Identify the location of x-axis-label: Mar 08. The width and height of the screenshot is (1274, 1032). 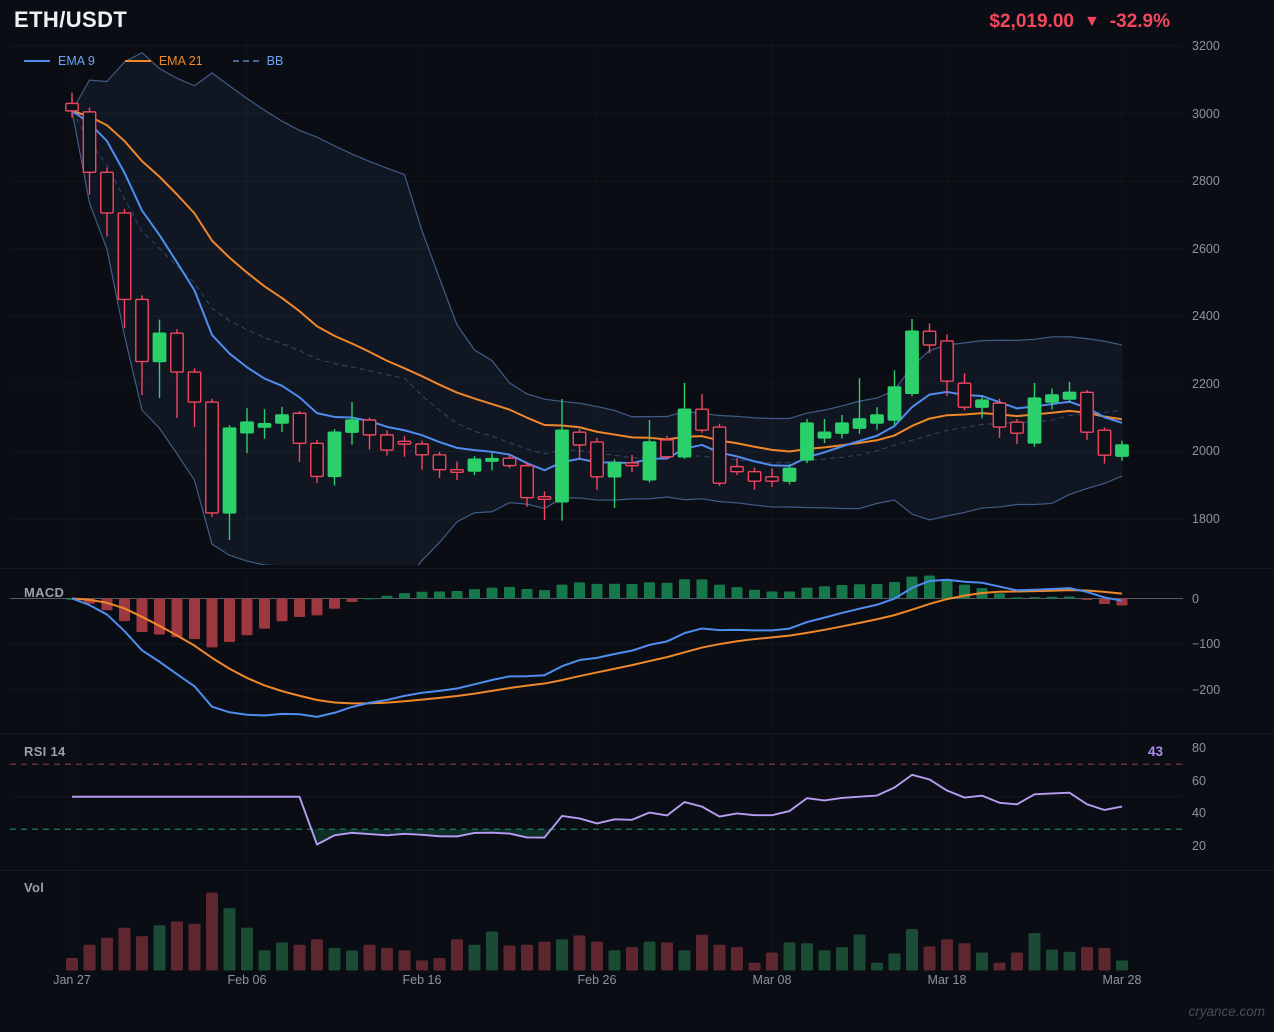
(772, 980).